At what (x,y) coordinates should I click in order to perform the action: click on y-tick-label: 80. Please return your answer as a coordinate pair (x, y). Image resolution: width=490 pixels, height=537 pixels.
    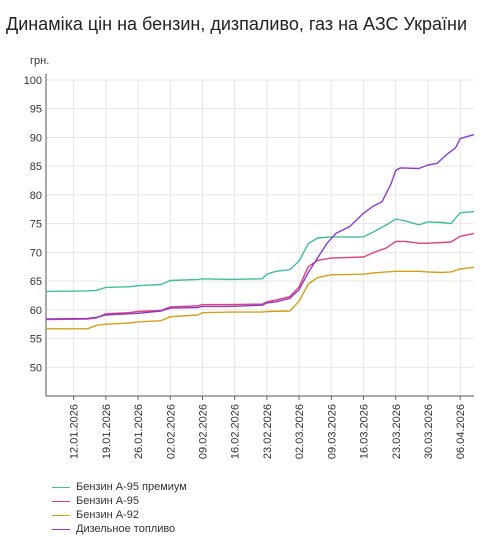
    Looking at the image, I should click on (36, 196).